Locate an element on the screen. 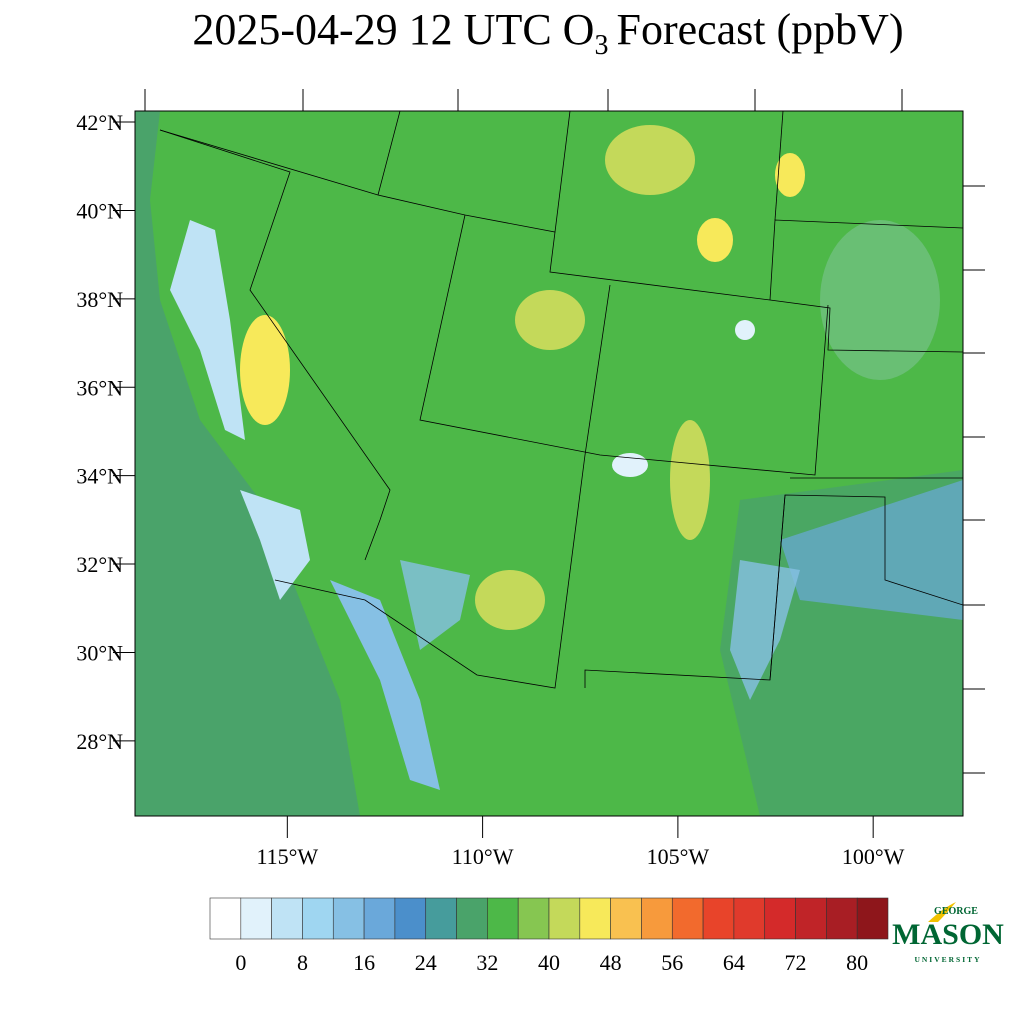  colorbar-label: 32 is located at coordinates (487, 962).